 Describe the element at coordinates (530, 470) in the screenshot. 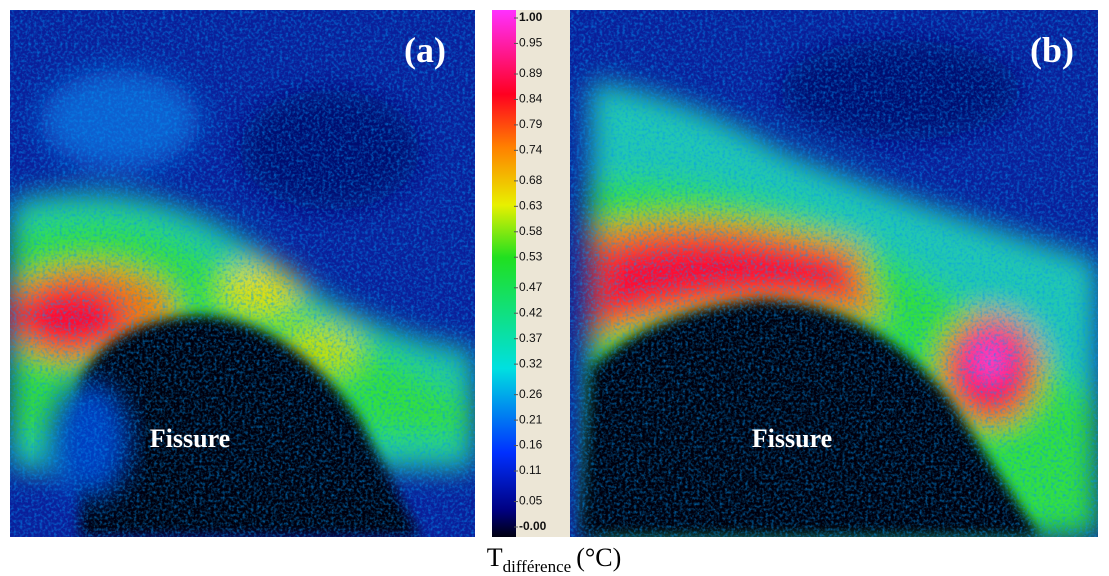

I see `colorbar-tick-label: 0.11` at that location.